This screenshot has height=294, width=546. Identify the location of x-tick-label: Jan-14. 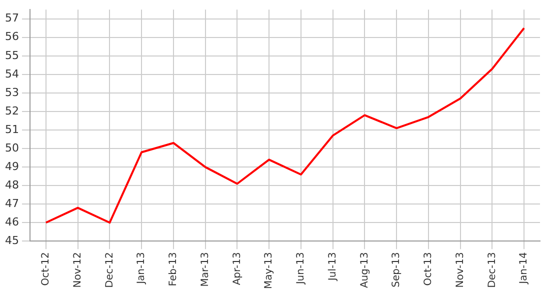
(524, 268).